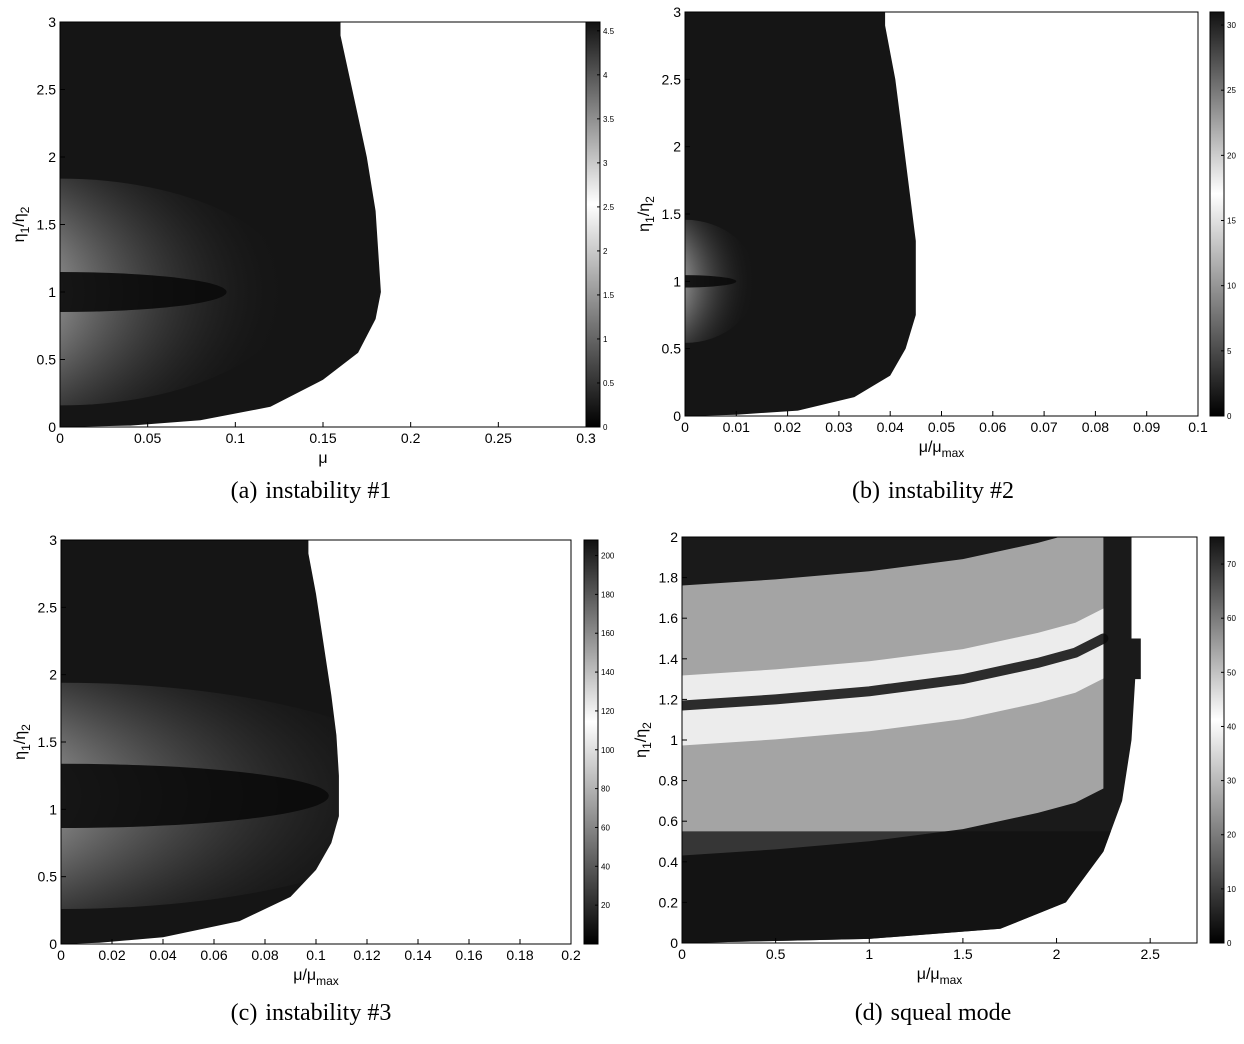 Image resolution: width=1244 pixels, height=1044 pixels. Describe the element at coordinates (236, 438) in the screenshot. I see `x-tick-label: 0.1` at that location.